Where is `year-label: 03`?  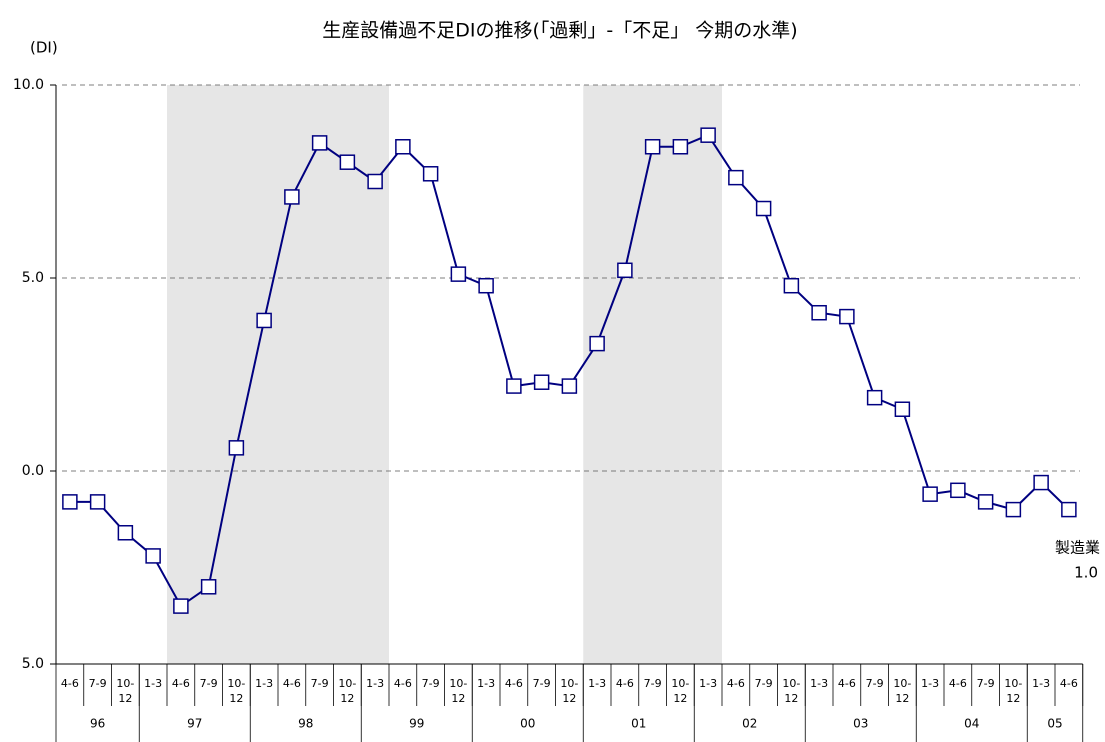 year-label: 03 is located at coordinates (860, 724).